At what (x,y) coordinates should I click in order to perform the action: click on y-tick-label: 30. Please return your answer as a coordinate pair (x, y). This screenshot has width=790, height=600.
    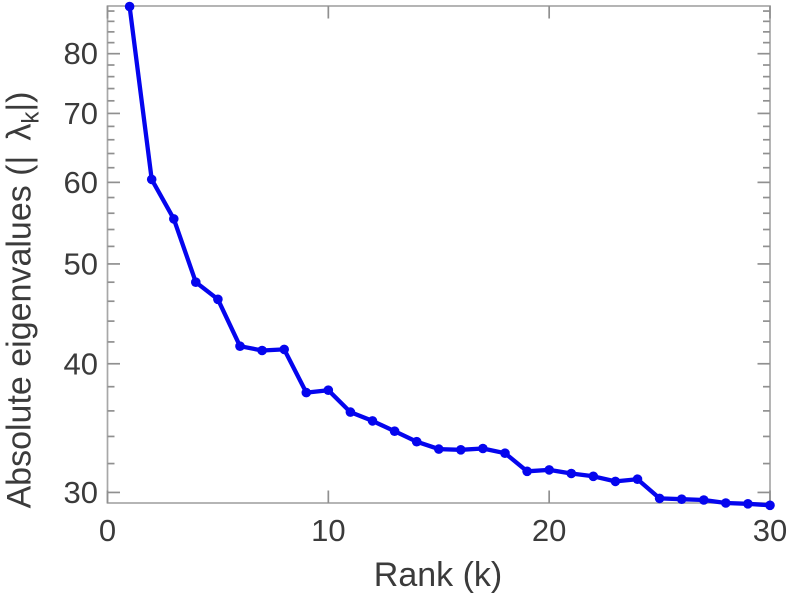
    Looking at the image, I should click on (81, 492).